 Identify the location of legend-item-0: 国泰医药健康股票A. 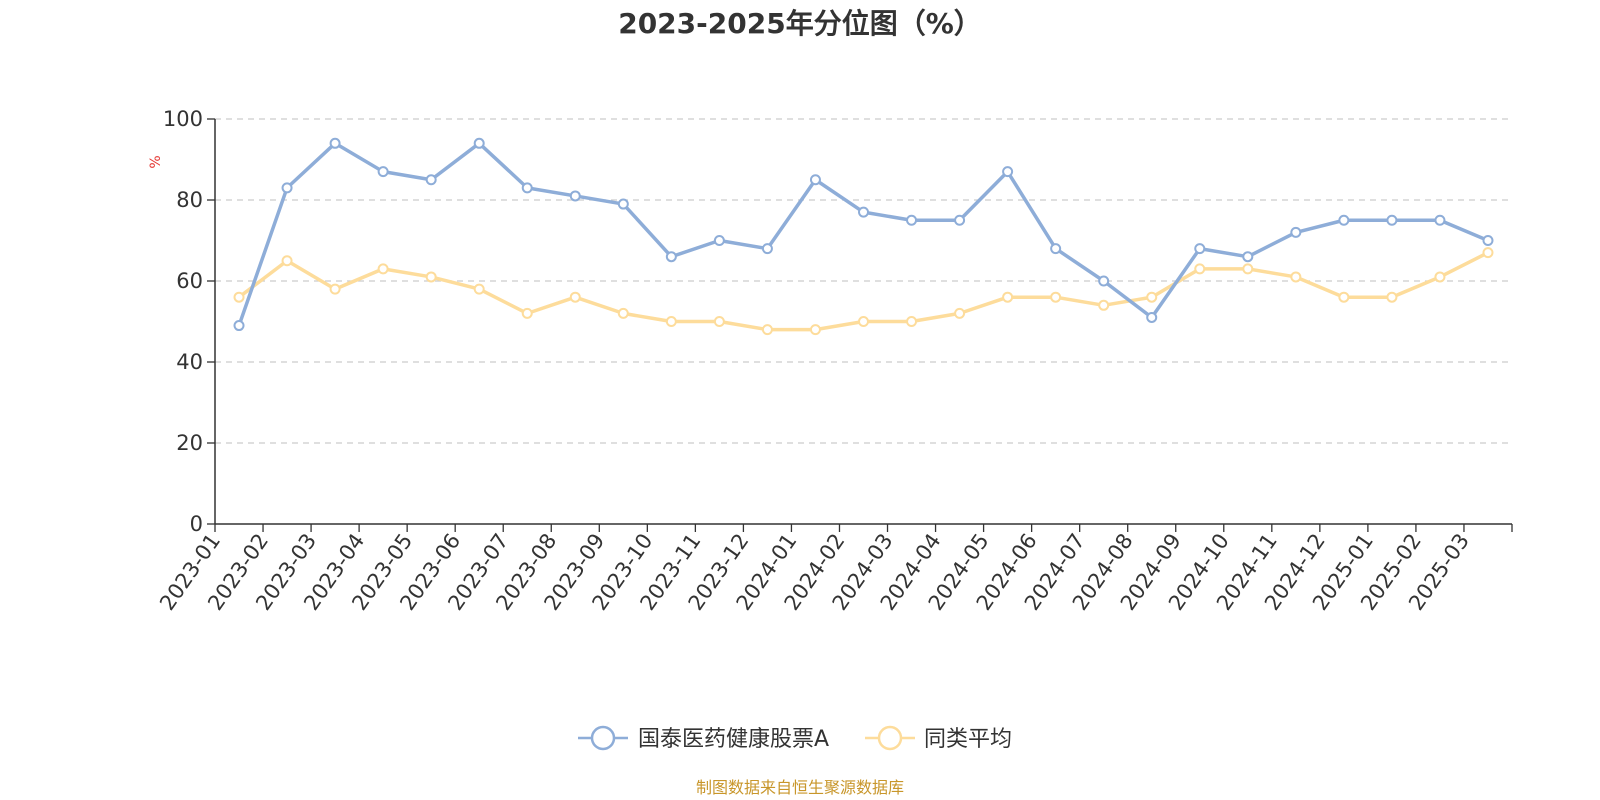
(703, 738).